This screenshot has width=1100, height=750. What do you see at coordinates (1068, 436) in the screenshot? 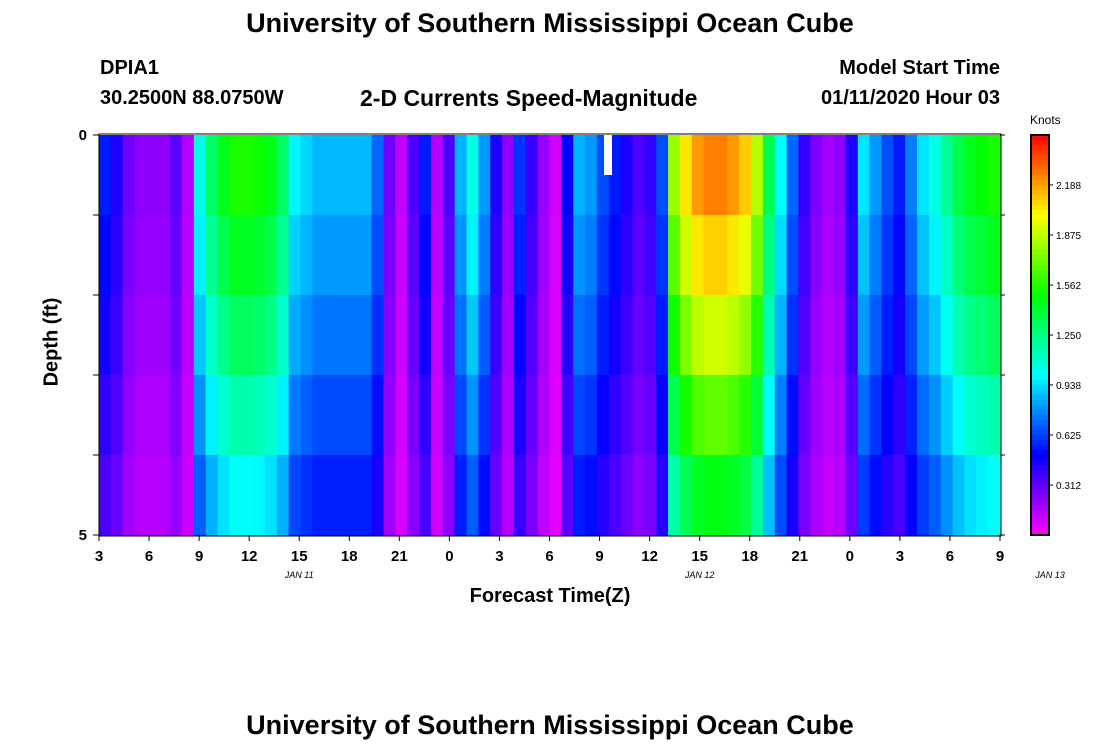
I see `colorbar-tick-label: 0.625` at bounding box center [1068, 436].